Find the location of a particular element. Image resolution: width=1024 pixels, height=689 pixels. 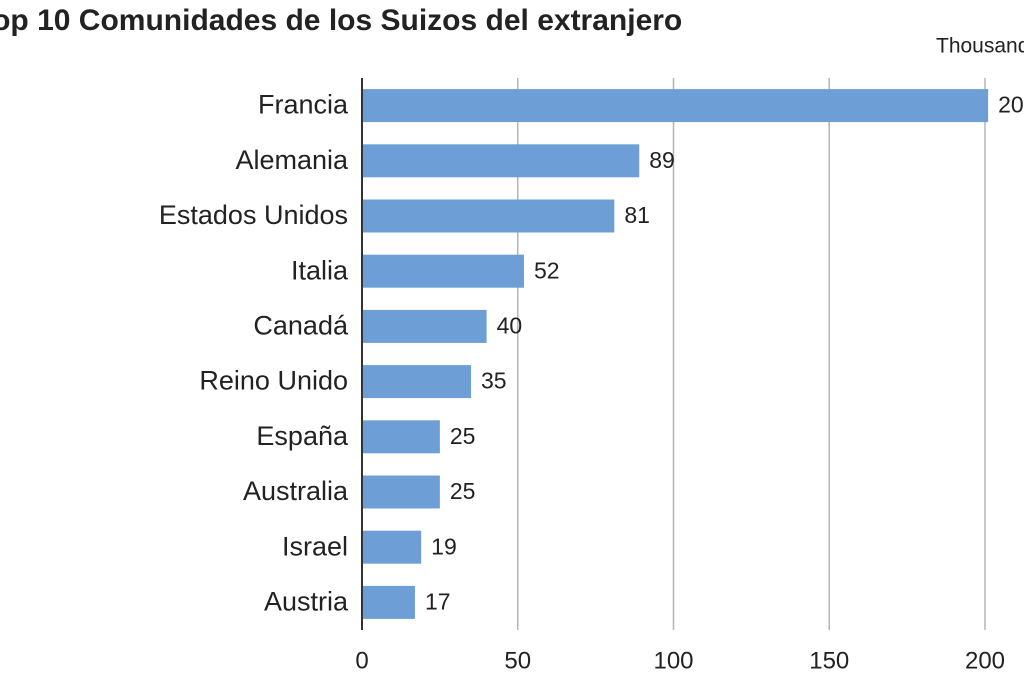

value-label: 89 is located at coordinates (662, 160).